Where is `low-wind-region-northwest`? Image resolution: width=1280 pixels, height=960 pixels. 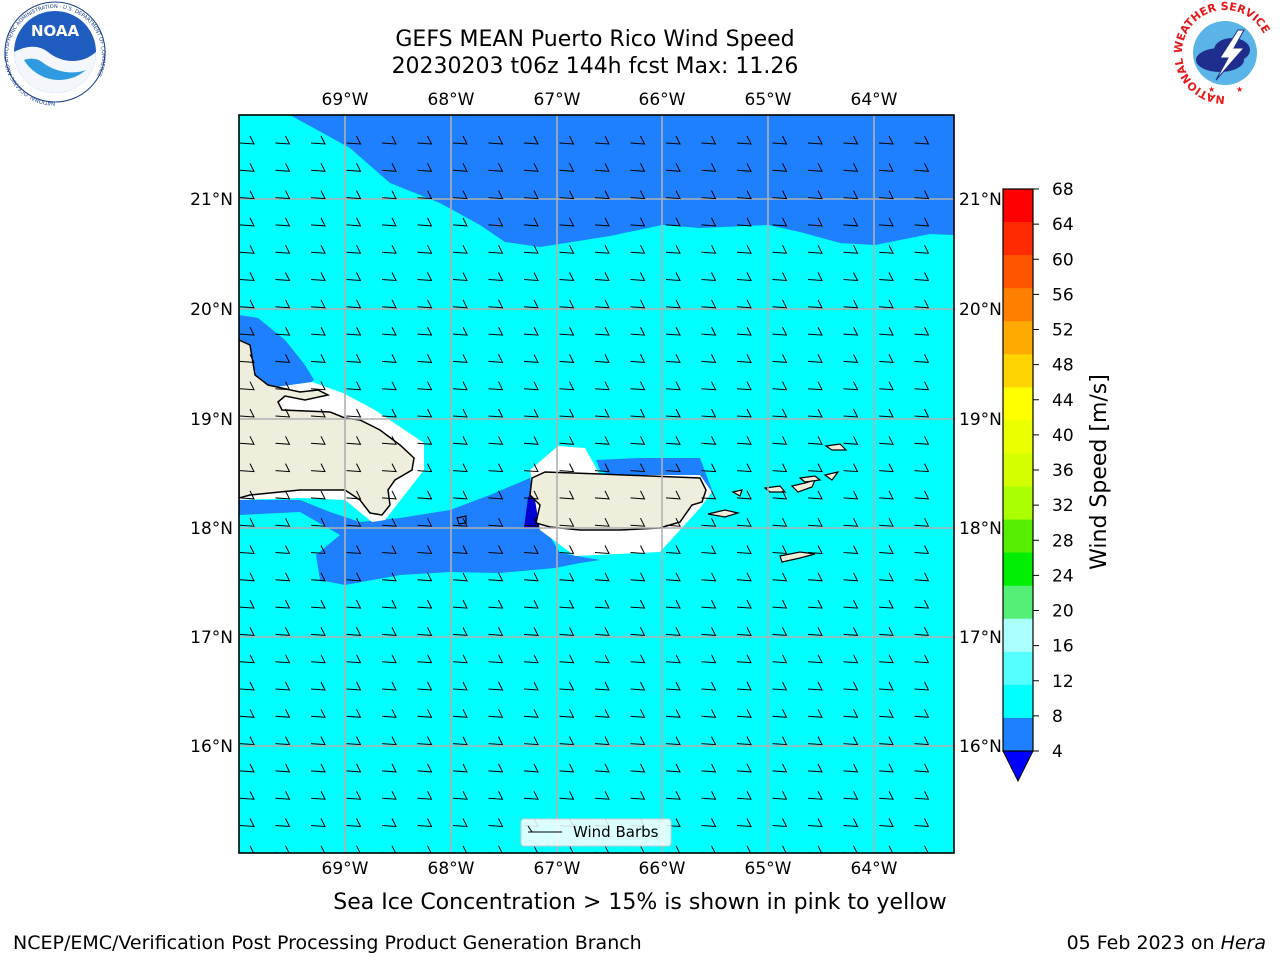
low-wind-region-northwest is located at coordinates (276, 353).